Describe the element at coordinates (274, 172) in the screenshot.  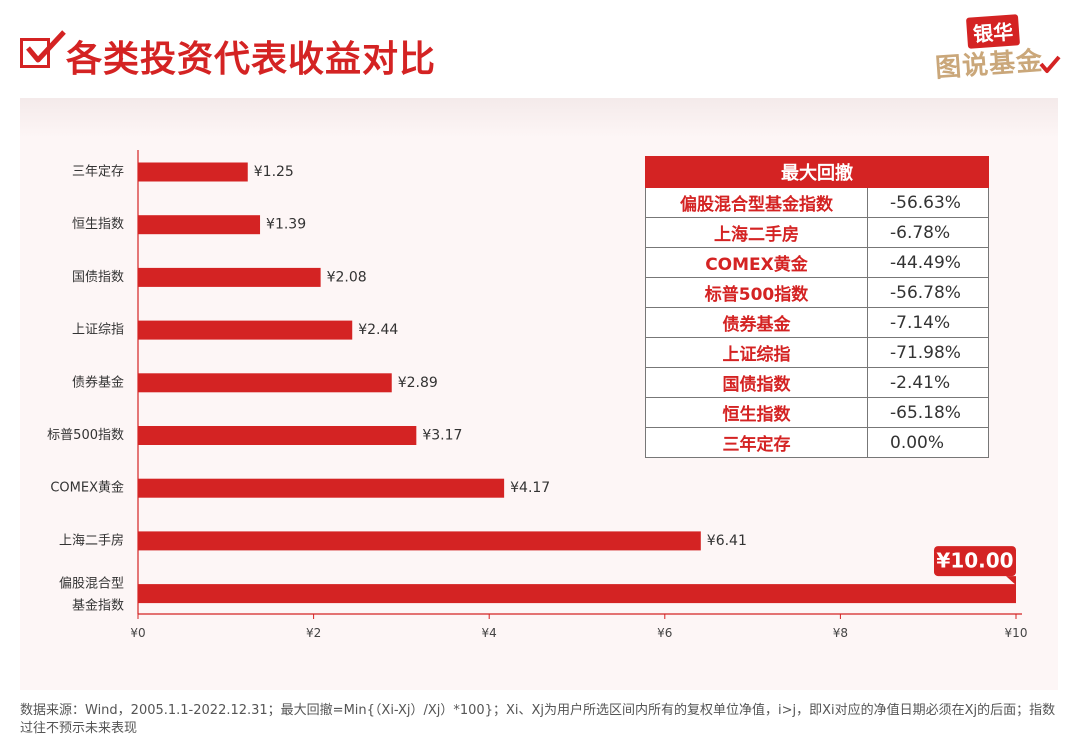
I see `bar-value-label: ¥1.25` at that location.